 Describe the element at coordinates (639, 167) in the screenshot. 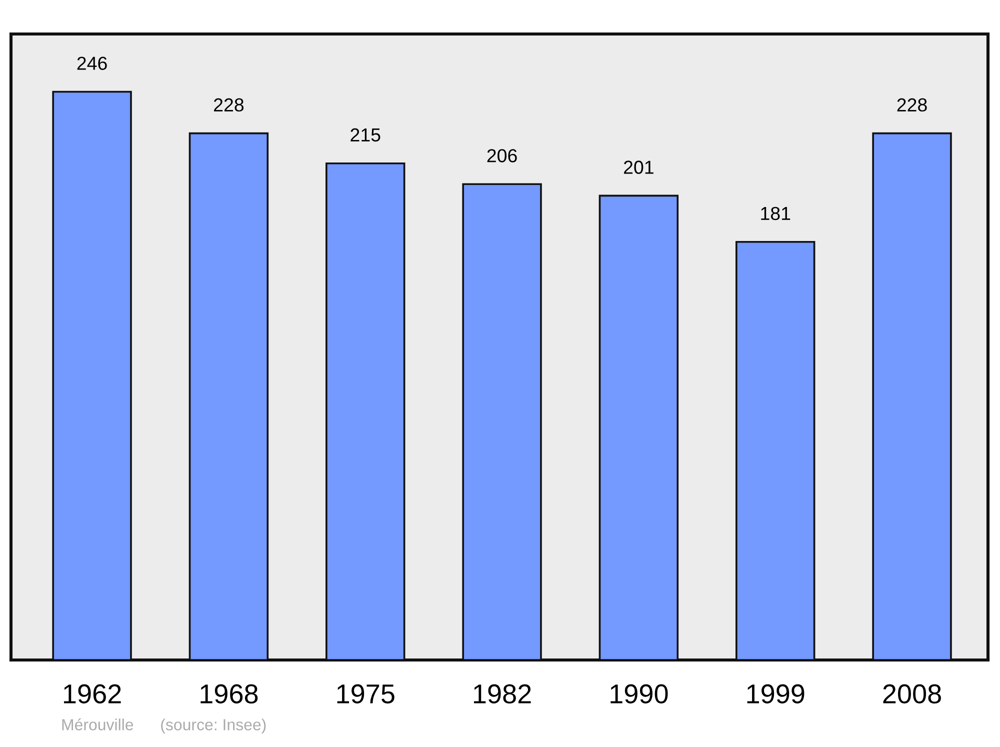

I see `data-label: 201` at that location.